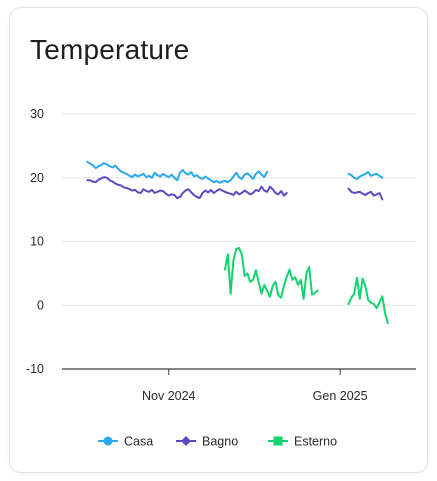 This screenshot has width=437, height=481. Describe the element at coordinates (186, 441) in the screenshot. I see `legend-diamond-marker` at that location.